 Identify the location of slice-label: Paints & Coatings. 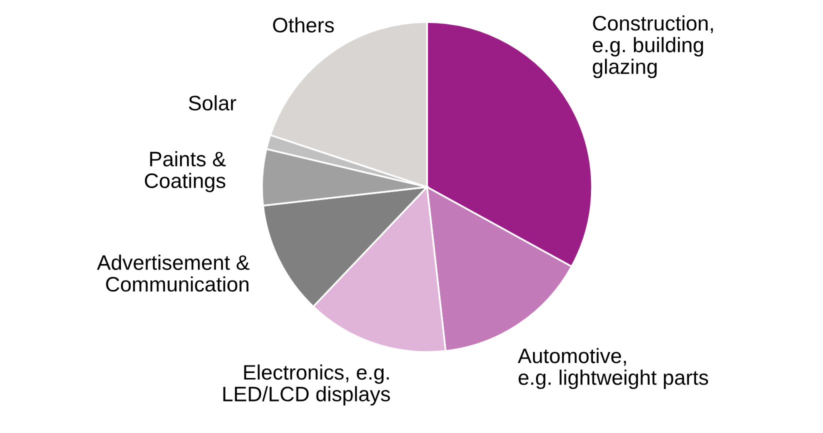
(185, 171).